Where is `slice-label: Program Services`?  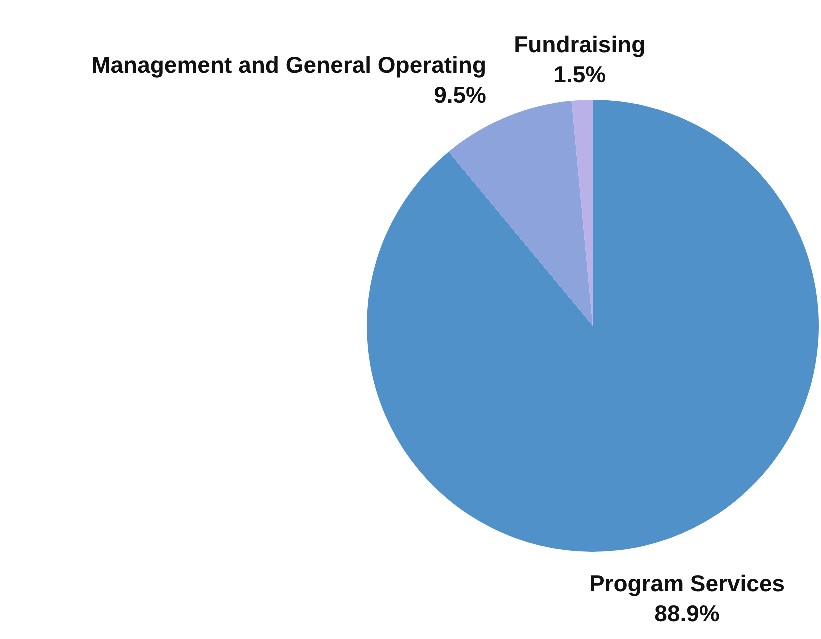 slice-label: Program Services is located at coordinates (687, 583).